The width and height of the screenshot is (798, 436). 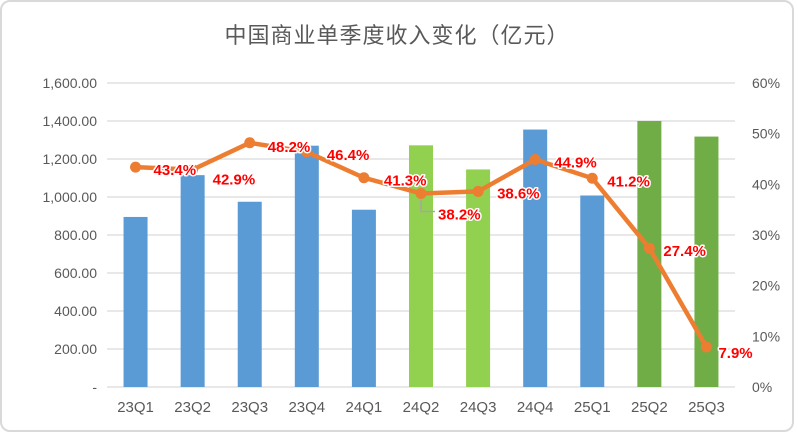 I want to click on x-axis-label: 25Q3, so click(x=706, y=407).